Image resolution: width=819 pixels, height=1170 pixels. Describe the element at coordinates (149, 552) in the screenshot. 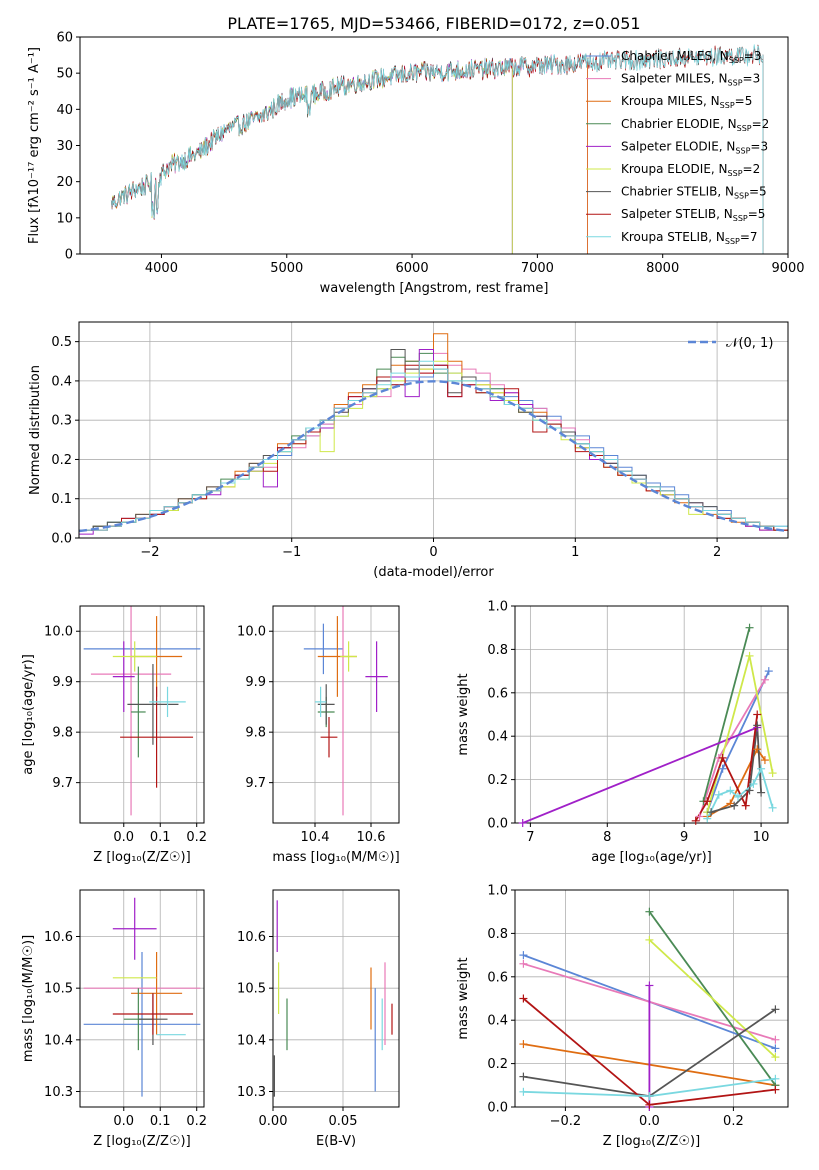

I see `x-tick-label: −2` at that location.